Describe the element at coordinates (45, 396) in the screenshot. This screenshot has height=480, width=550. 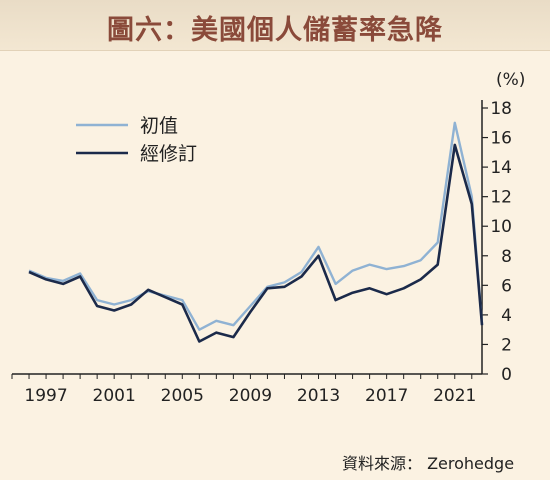
I see `x-tick-label: 1997` at that location.